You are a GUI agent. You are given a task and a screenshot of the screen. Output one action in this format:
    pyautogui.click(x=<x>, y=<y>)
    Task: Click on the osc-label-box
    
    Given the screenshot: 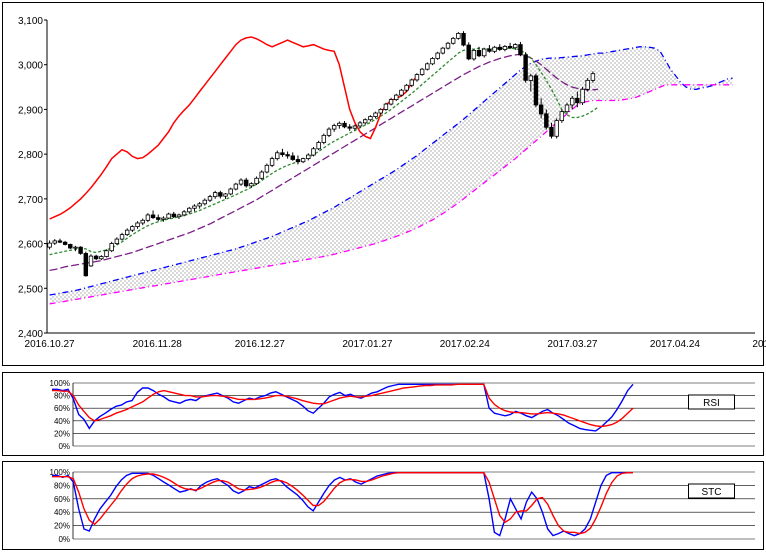 What is the action you would take?
    pyautogui.click(x=711, y=491)
    